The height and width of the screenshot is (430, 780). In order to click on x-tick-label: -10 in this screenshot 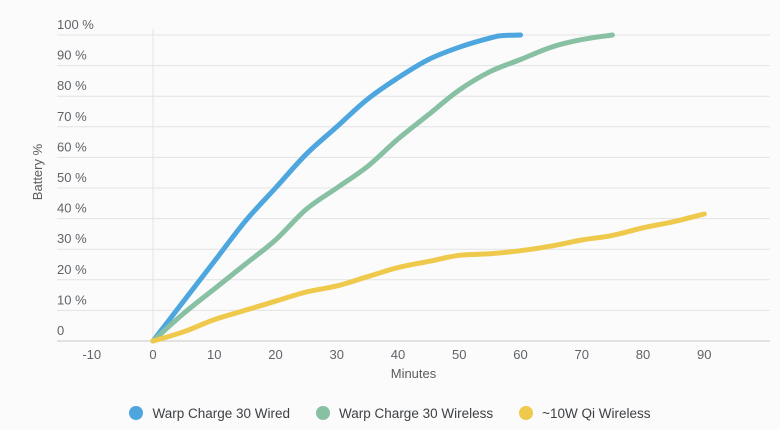, I will do `click(91, 354)`.